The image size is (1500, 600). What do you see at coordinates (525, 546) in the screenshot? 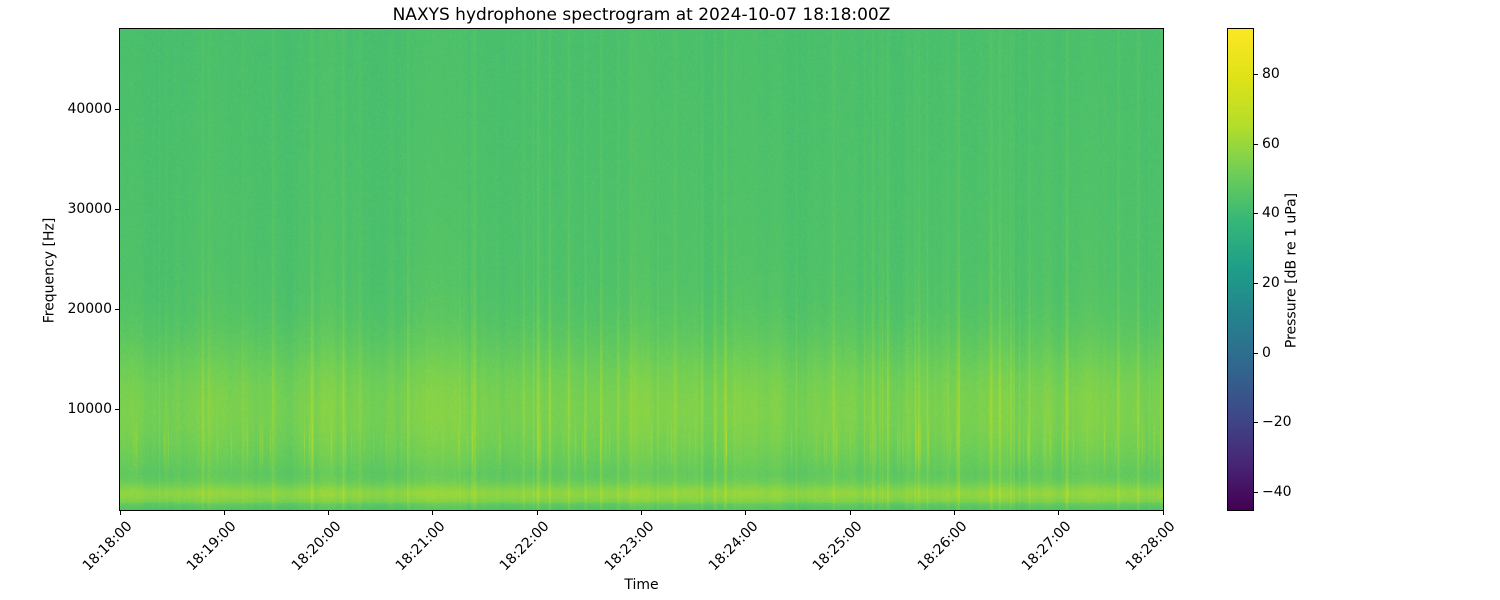
I see `x-tick-label: 18:22:00` at bounding box center [525, 546].